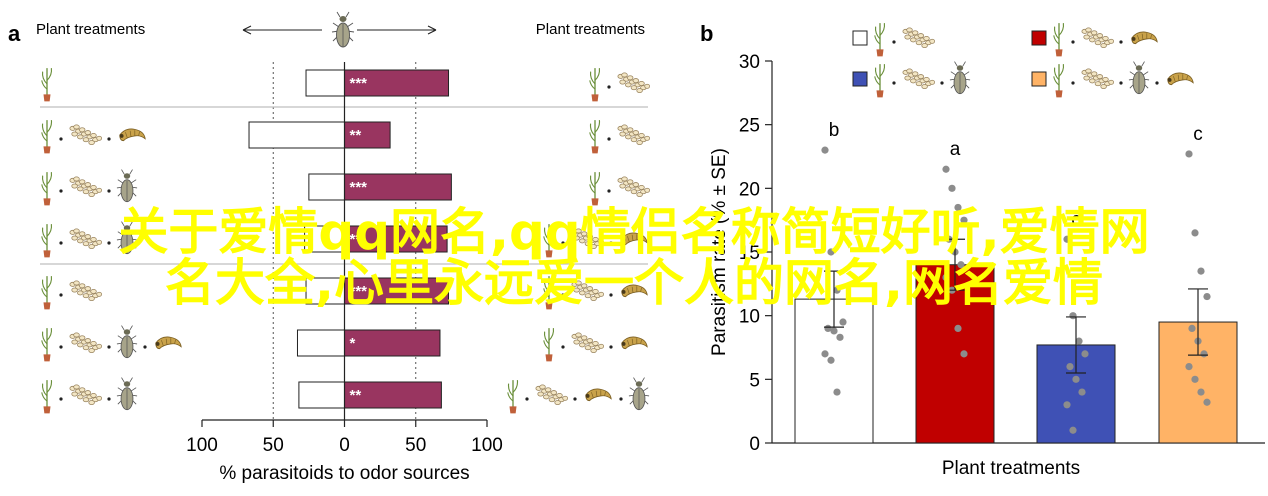  Describe the element at coordinates (1011, 468) in the screenshot. I see `x-axis-title: Plant treatments` at that location.